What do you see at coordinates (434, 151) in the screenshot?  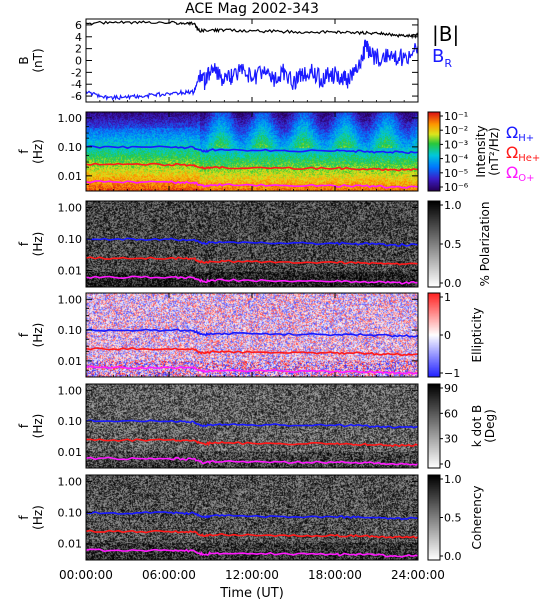 I see `intensity-colorbar` at bounding box center [434, 151].